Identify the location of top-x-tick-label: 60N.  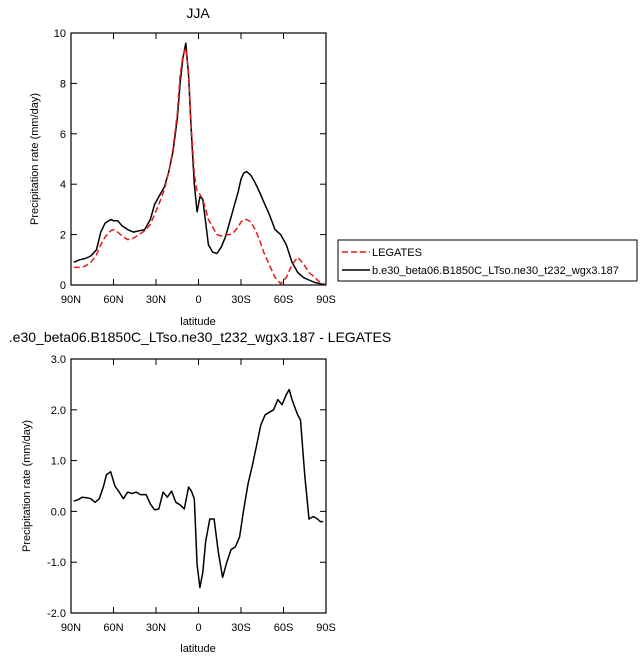
(113, 300).